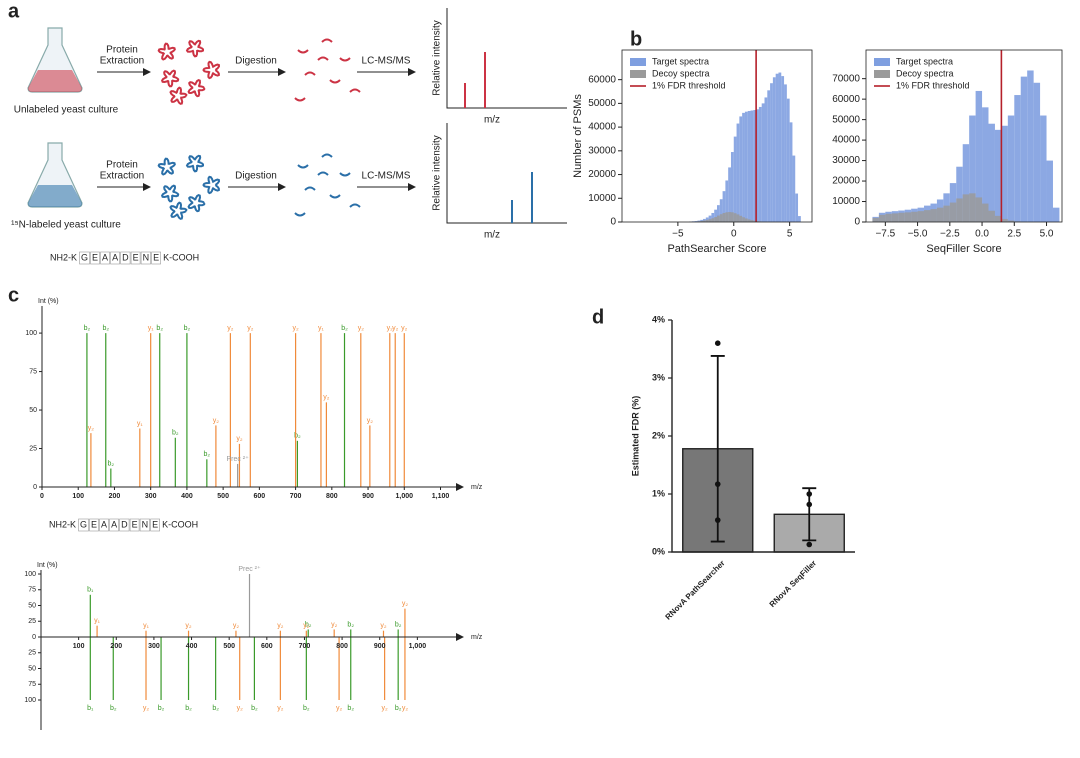  I want to click on y-tick-label: 2%, so click(658, 435).